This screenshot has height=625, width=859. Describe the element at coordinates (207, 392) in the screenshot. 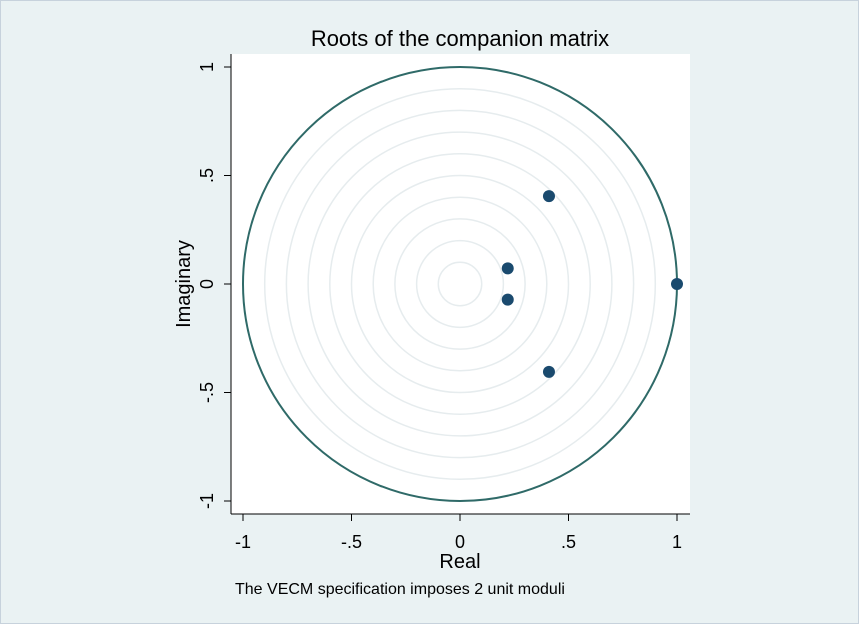

I see `y-tick-label: -.5` at that location.